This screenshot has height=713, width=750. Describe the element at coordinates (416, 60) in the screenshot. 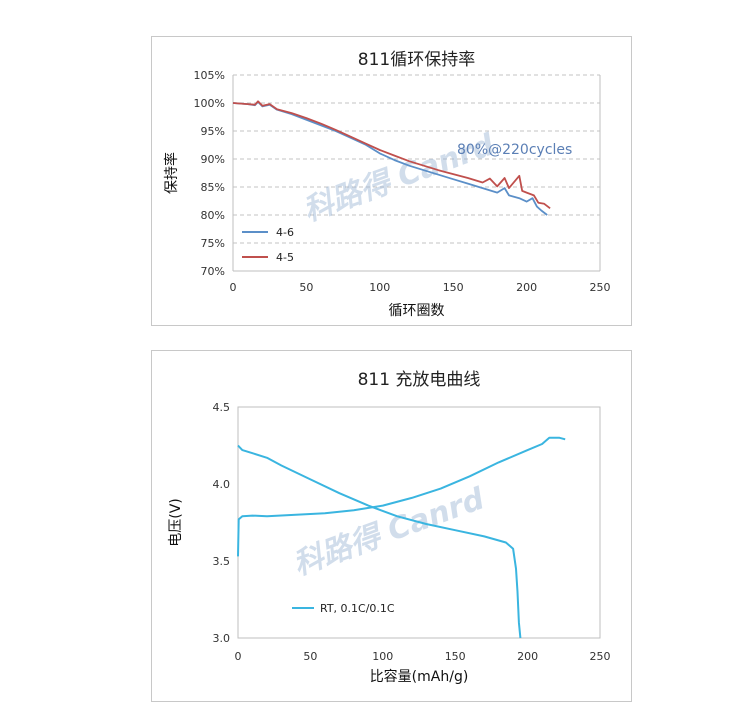

I see `chart-title: 811循环保持率` at that location.